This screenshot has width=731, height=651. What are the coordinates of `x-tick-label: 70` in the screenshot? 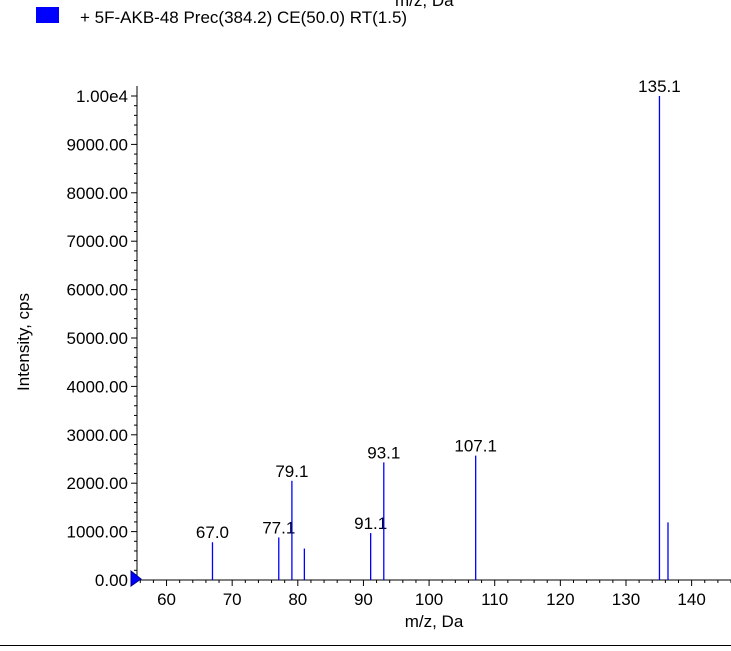 It's located at (232, 599).